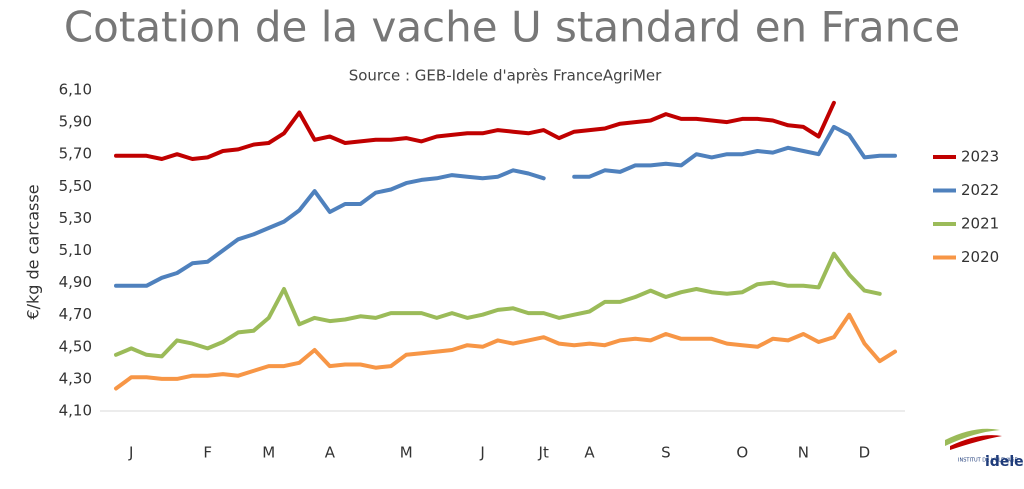 This screenshot has width=1024, height=489. Describe the element at coordinates (33, 251) in the screenshot. I see `y-axis-label: €/kg de carcasse` at that location.